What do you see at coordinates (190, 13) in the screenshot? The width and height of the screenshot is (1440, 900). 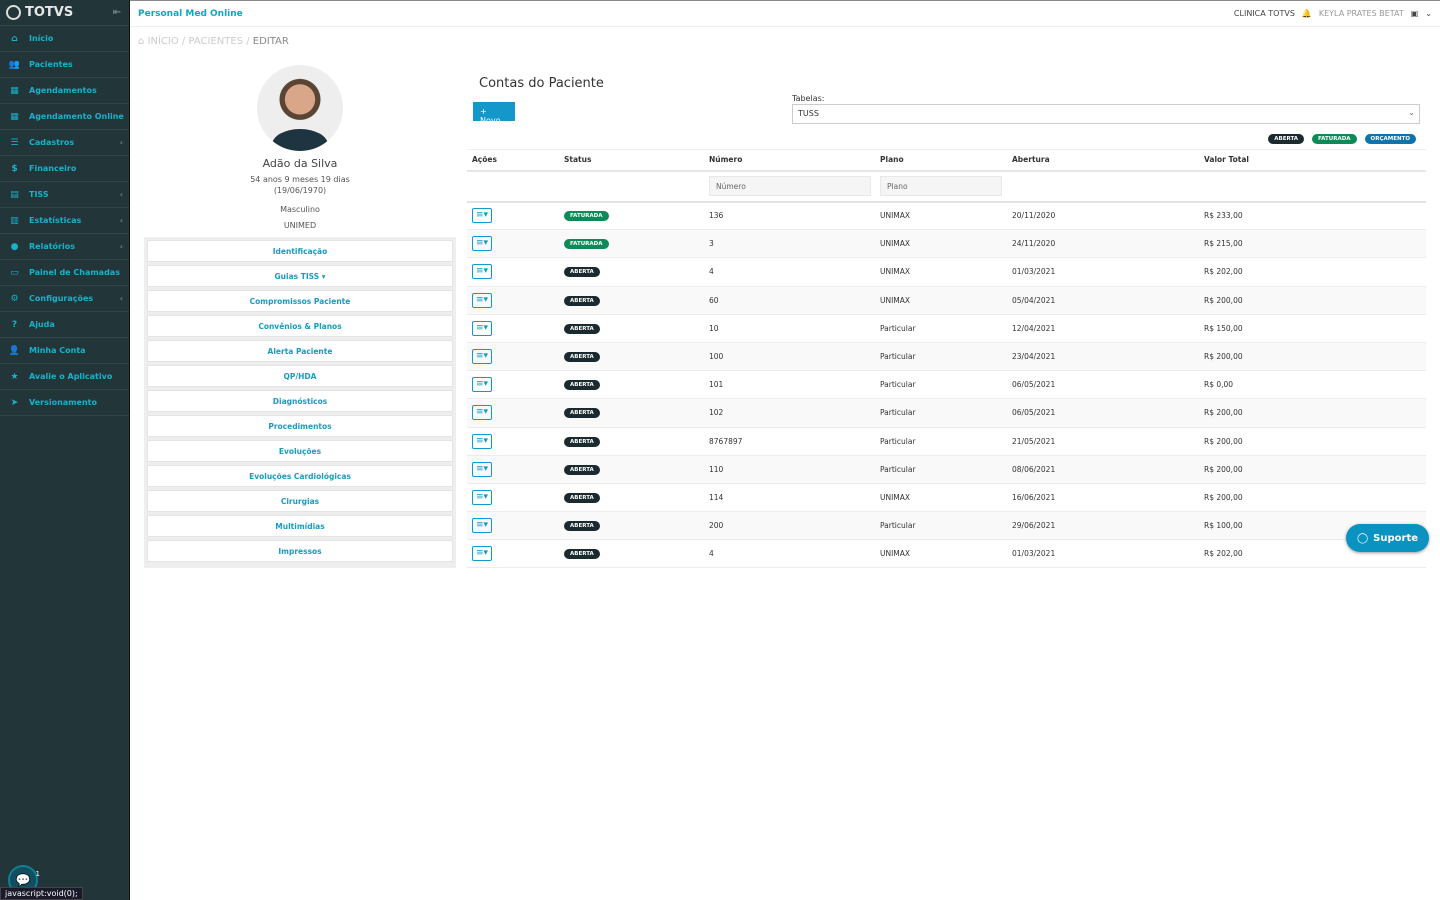 I see `brand-link: Personal Med Online` at bounding box center [190, 13].